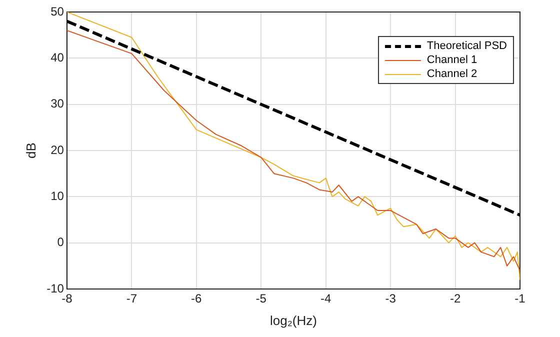 The height and width of the screenshot is (337, 560). I want to click on x-axis-title: log₂(Hz), so click(293, 320).